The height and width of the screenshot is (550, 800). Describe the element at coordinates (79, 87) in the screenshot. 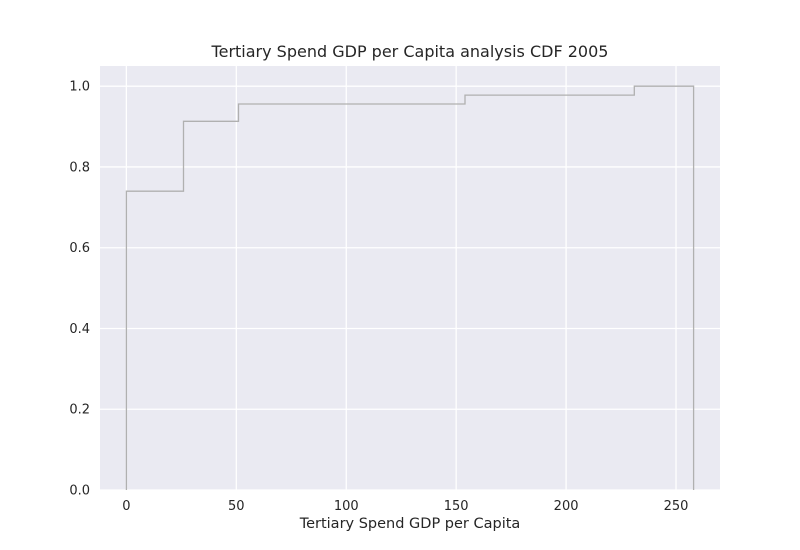

I see `y-tick-label: 1.0` at that location.